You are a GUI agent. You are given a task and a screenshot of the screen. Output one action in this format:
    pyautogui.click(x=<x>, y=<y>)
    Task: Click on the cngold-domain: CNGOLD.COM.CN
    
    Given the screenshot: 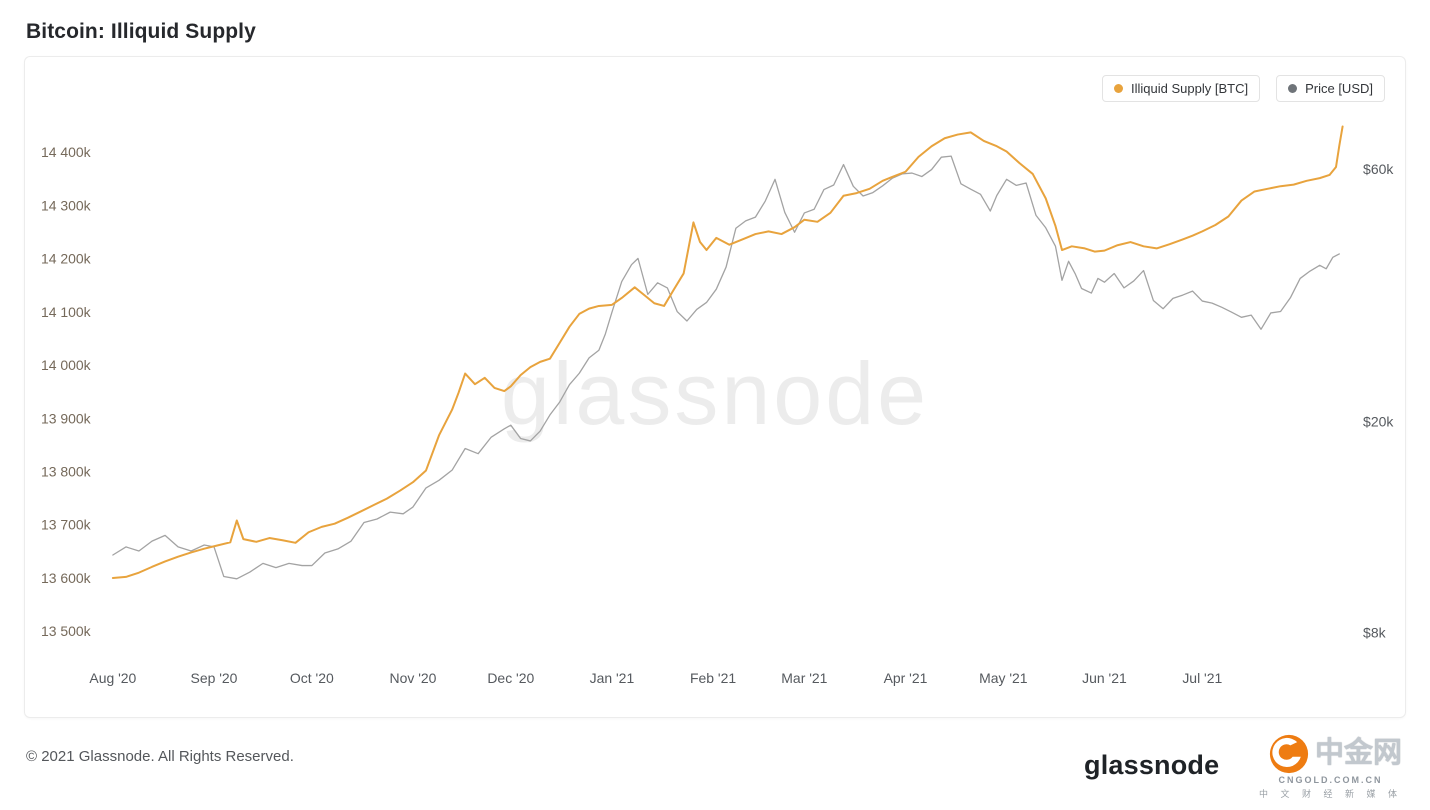 What is the action you would take?
    pyautogui.click(x=1330, y=780)
    